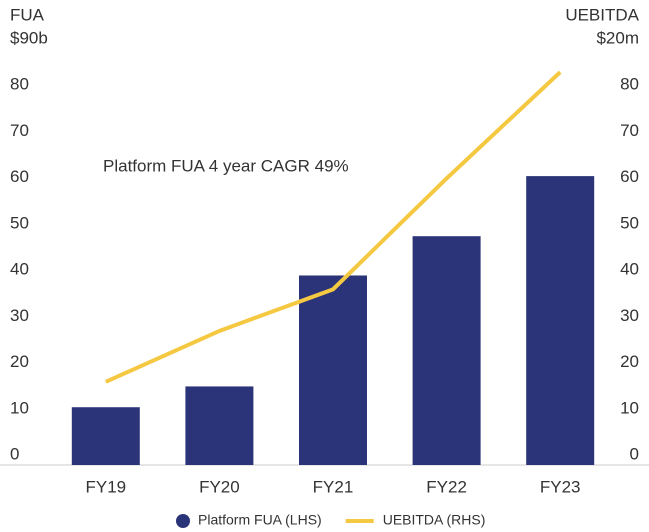 The width and height of the screenshot is (649, 532). What do you see at coordinates (629, 269) in the screenshot?
I see `y2-tick-label: 40` at bounding box center [629, 269].